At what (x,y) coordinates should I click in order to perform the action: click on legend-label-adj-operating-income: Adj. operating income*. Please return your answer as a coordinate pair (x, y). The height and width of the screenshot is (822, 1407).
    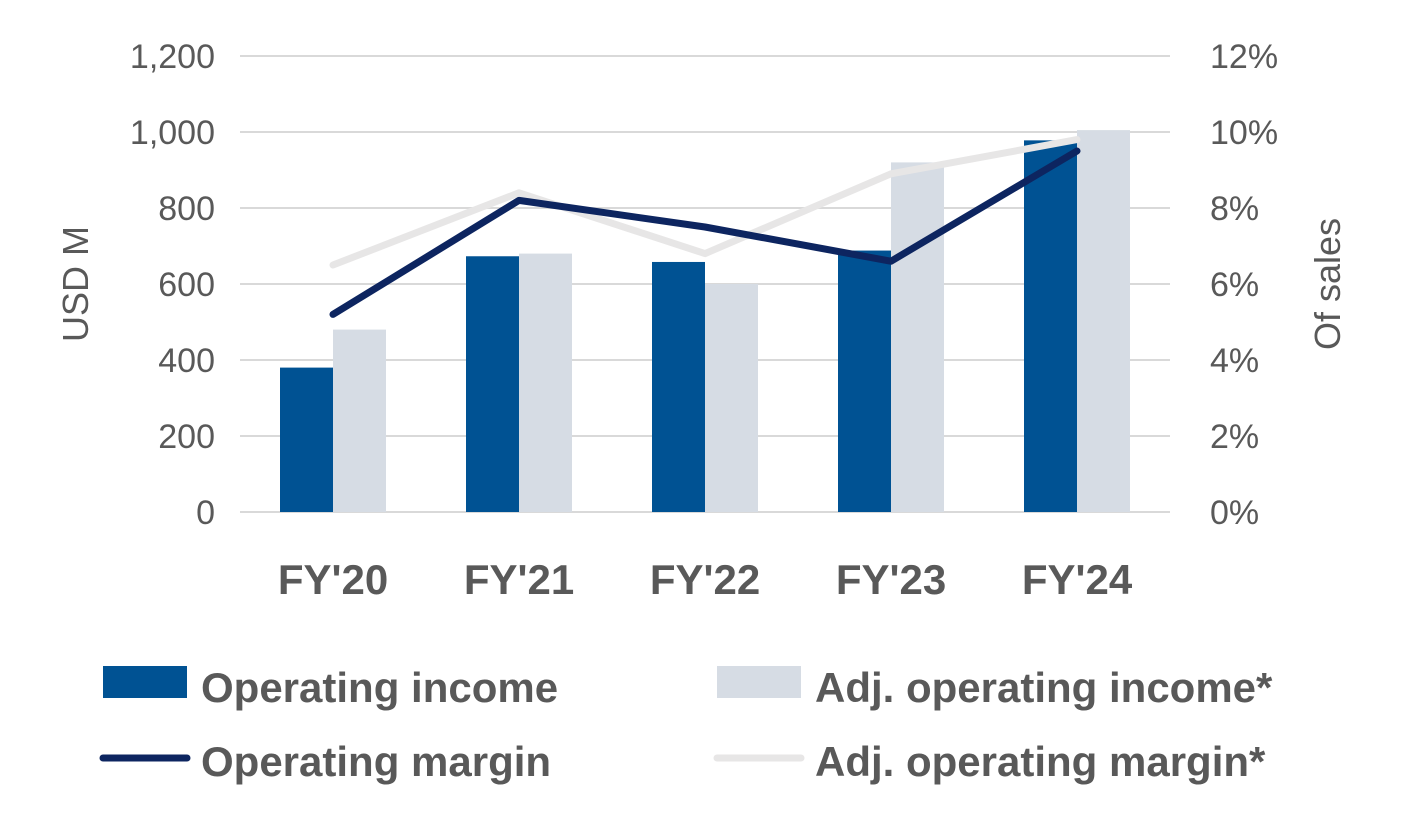
    Looking at the image, I should click on (1044, 687).